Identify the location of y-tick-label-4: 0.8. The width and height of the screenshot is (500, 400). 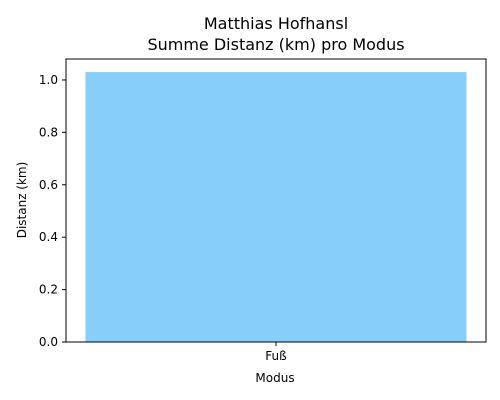
(48, 132).